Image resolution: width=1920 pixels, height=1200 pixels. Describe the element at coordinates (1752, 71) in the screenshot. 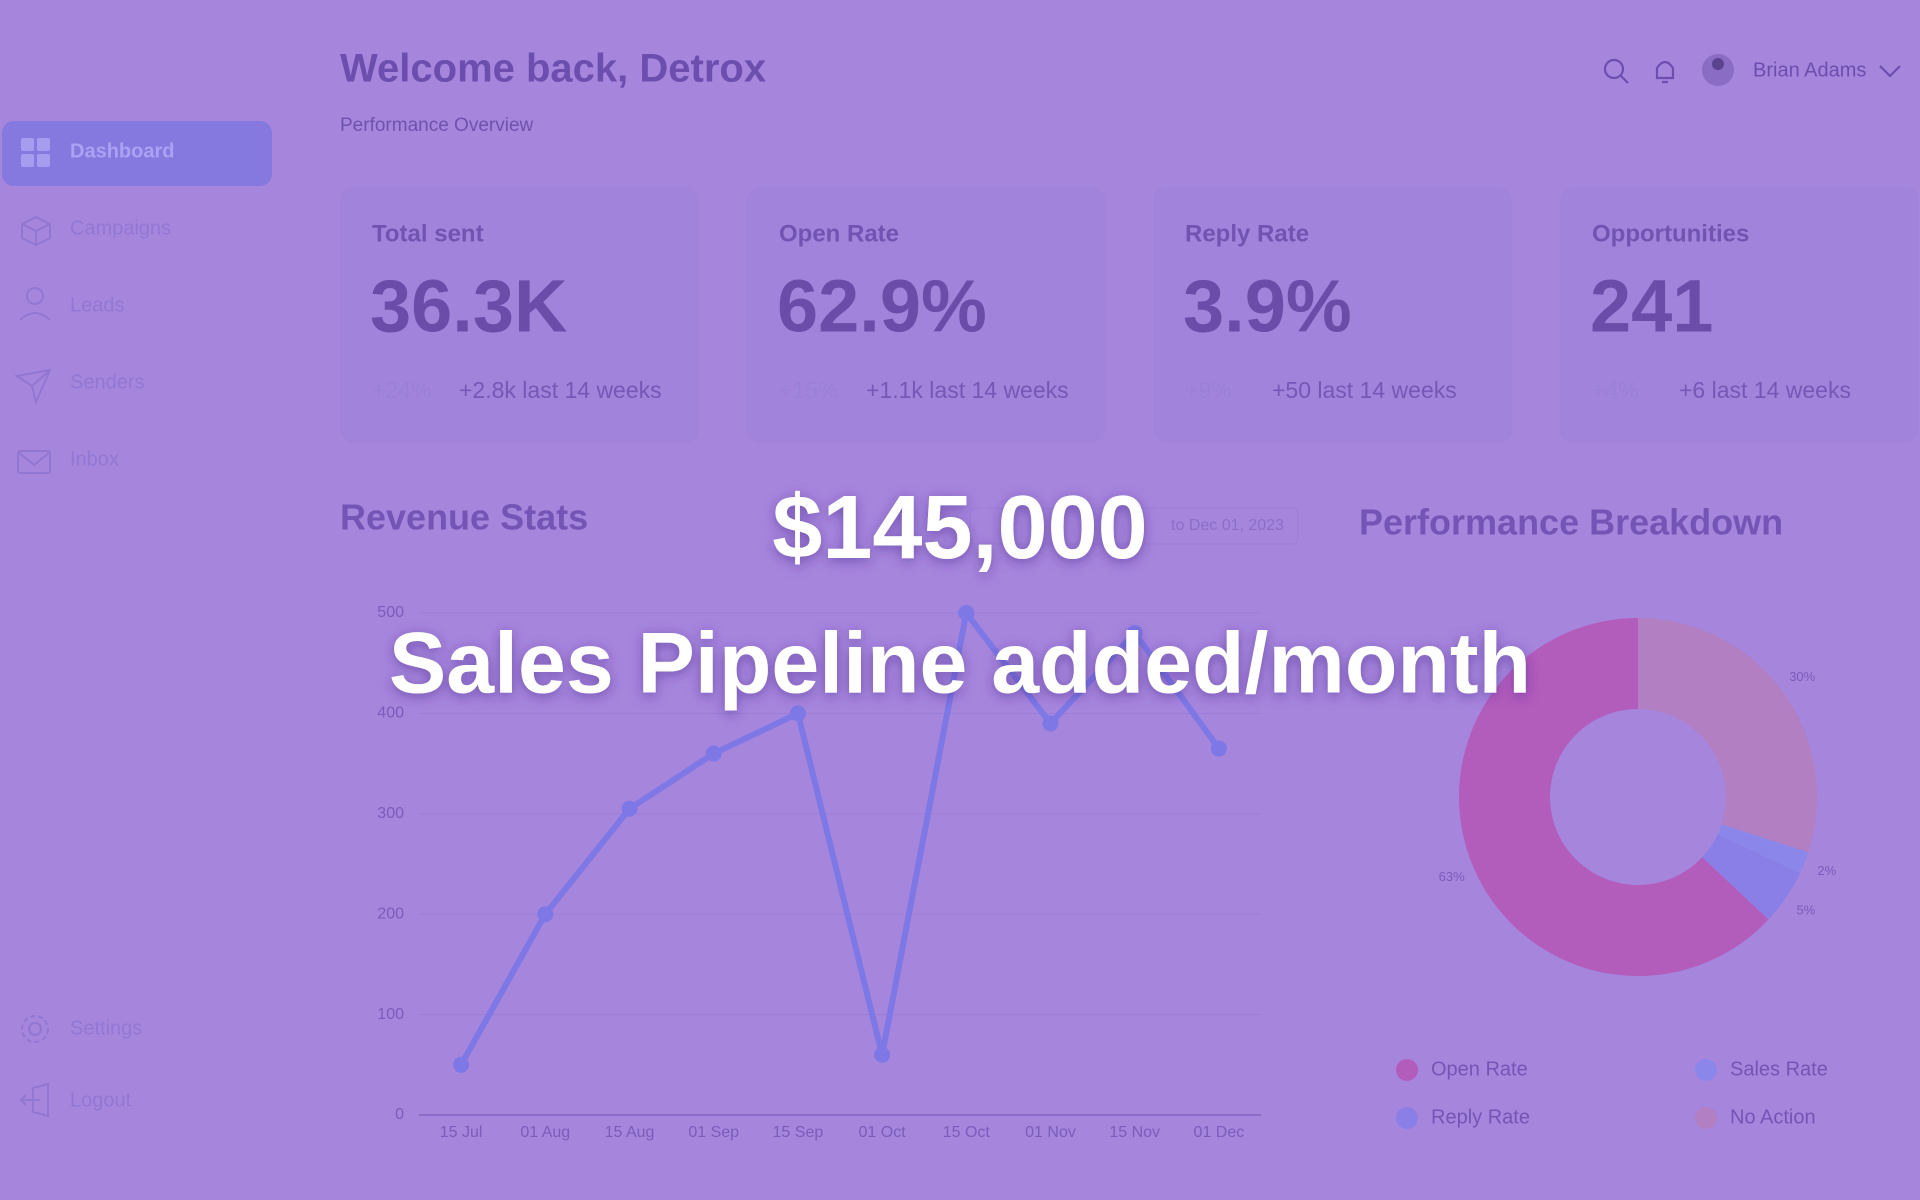

I see `header-icons` at that location.